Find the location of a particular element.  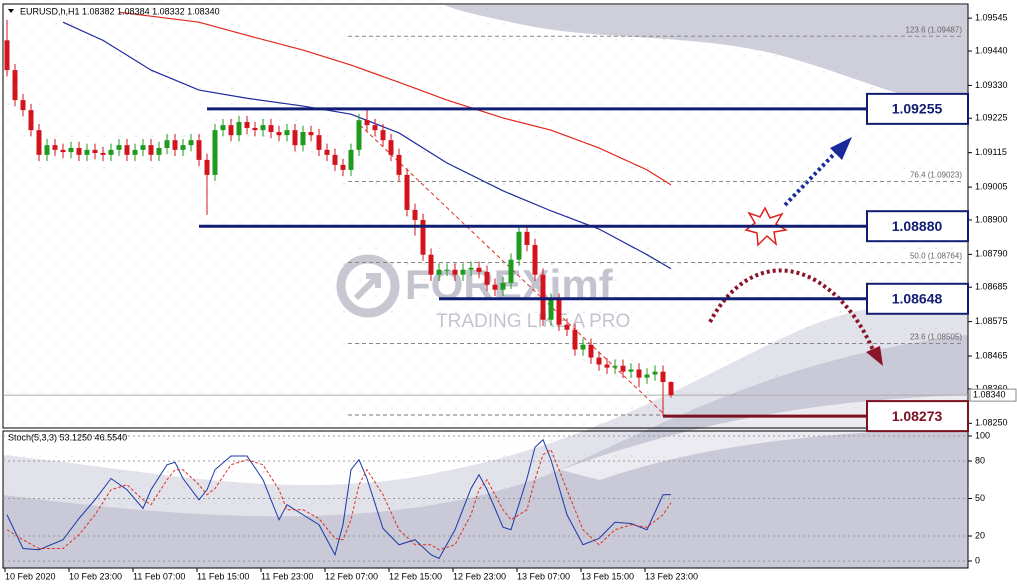

fib-label: 123.6 (1.09487) is located at coordinates (934, 29).